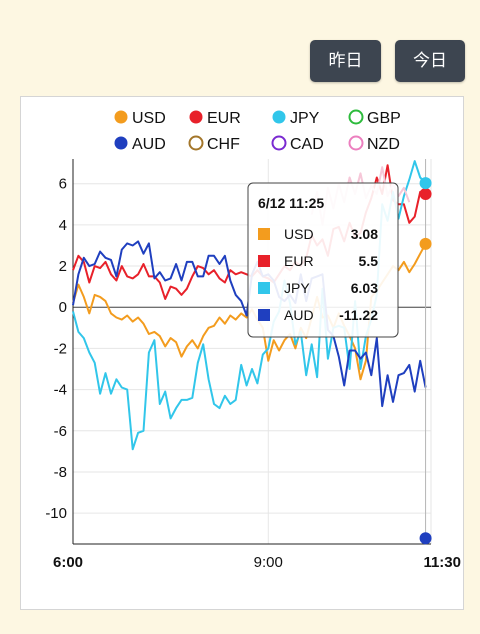  What do you see at coordinates (358, 315) in the screenshot?
I see `tooltip-value-aud: -11.22` at bounding box center [358, 315].